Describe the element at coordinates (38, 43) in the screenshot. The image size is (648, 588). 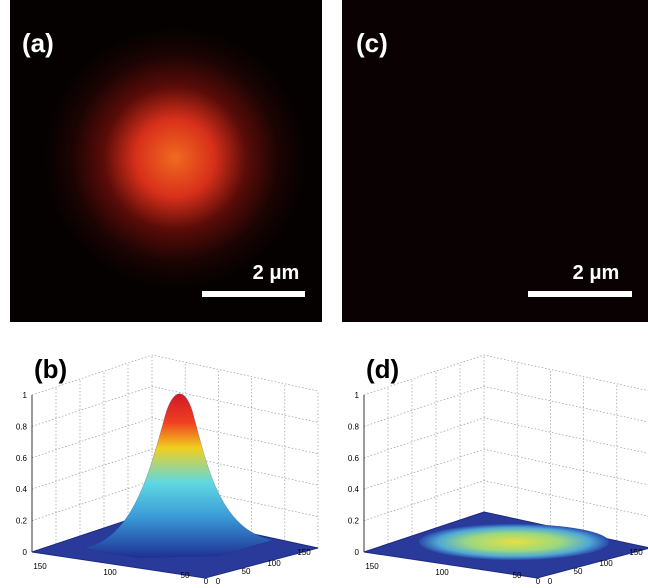
I see `panel-label: (a)` at that location.